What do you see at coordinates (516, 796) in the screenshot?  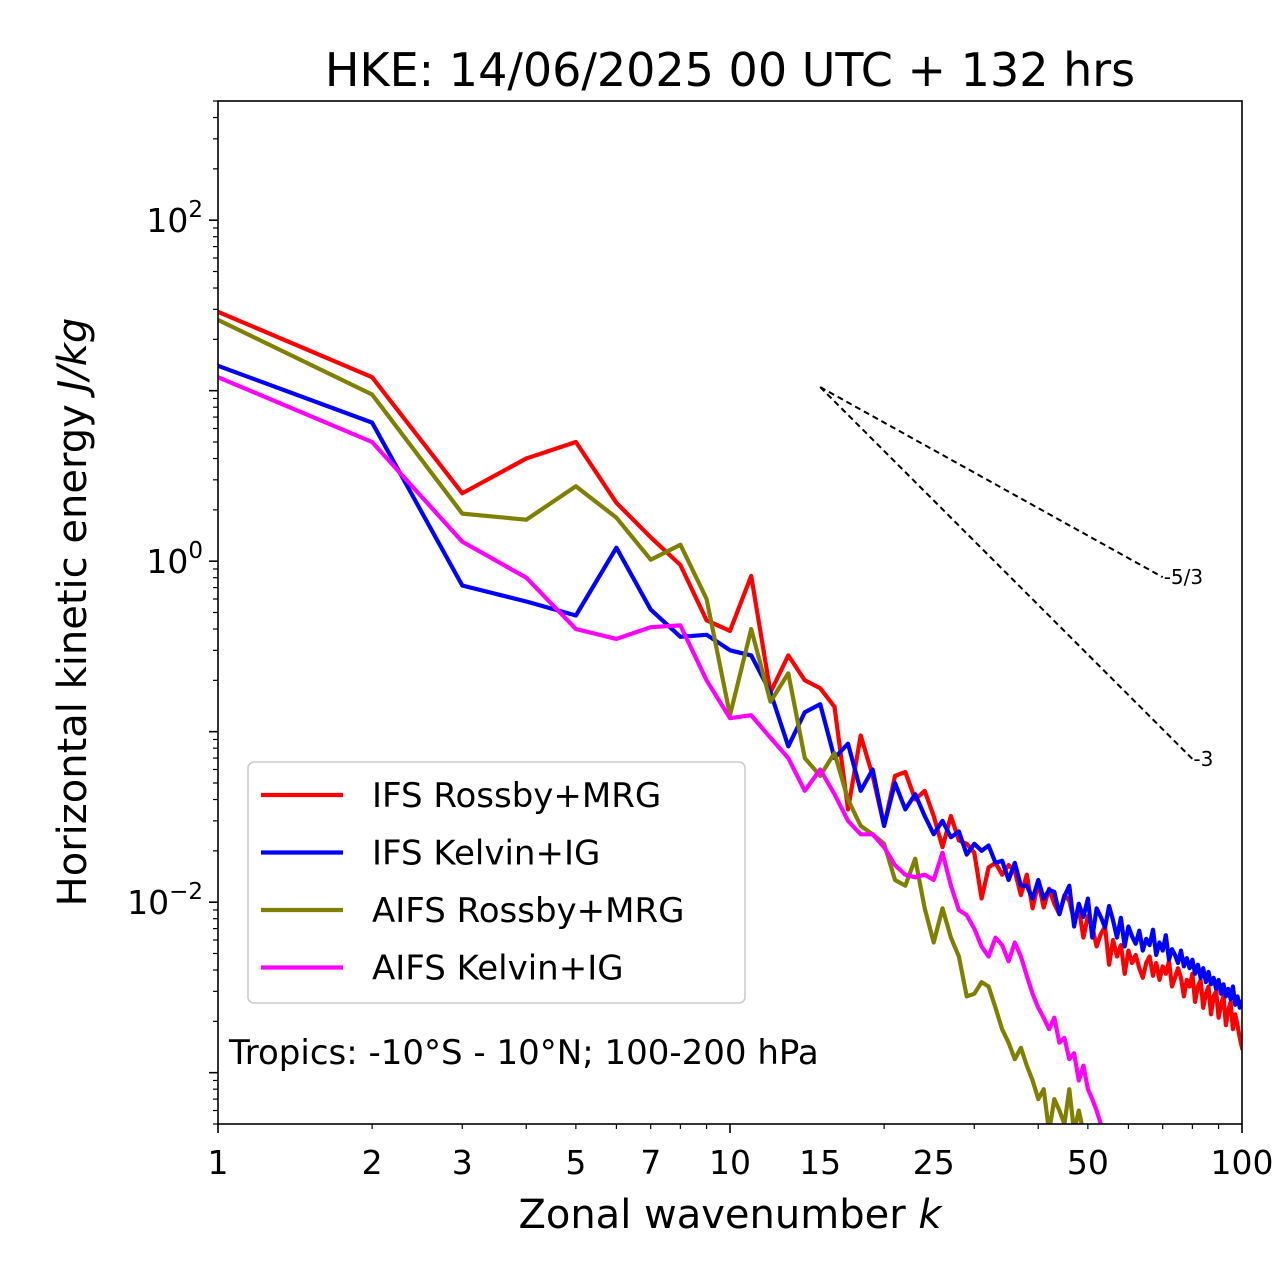 I see `legend-label-ifs-rossby-mrg: IFS Rossby+MRG` at bounding box center [516, 796].